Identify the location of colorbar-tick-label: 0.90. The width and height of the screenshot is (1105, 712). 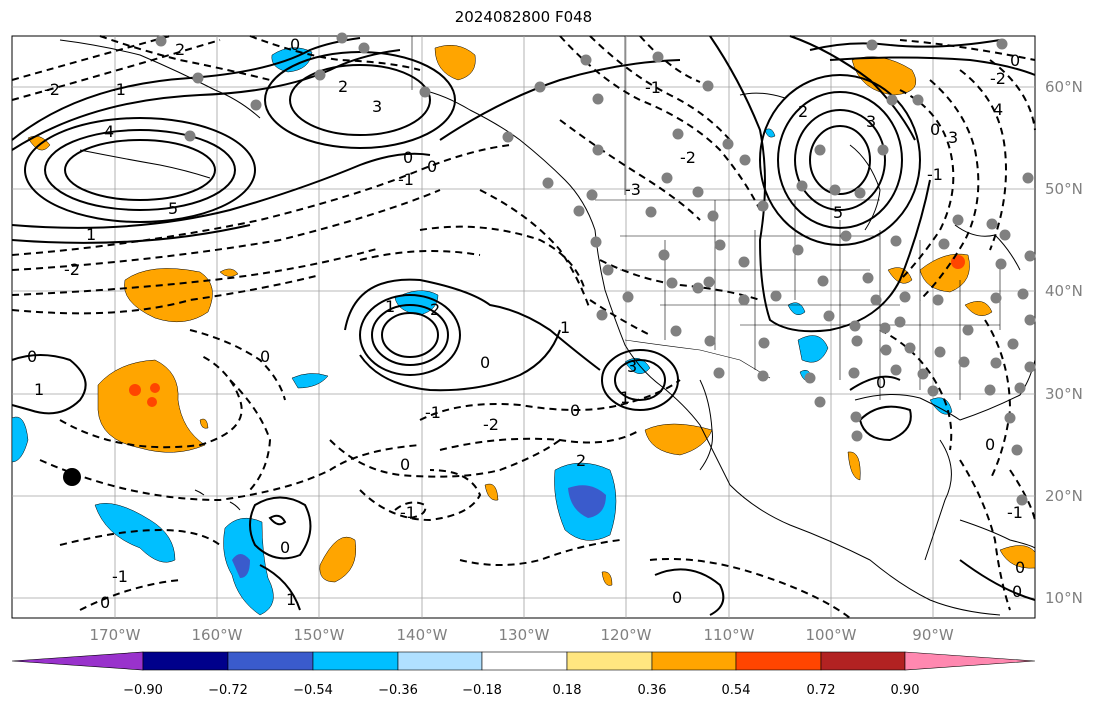
(905, 690).